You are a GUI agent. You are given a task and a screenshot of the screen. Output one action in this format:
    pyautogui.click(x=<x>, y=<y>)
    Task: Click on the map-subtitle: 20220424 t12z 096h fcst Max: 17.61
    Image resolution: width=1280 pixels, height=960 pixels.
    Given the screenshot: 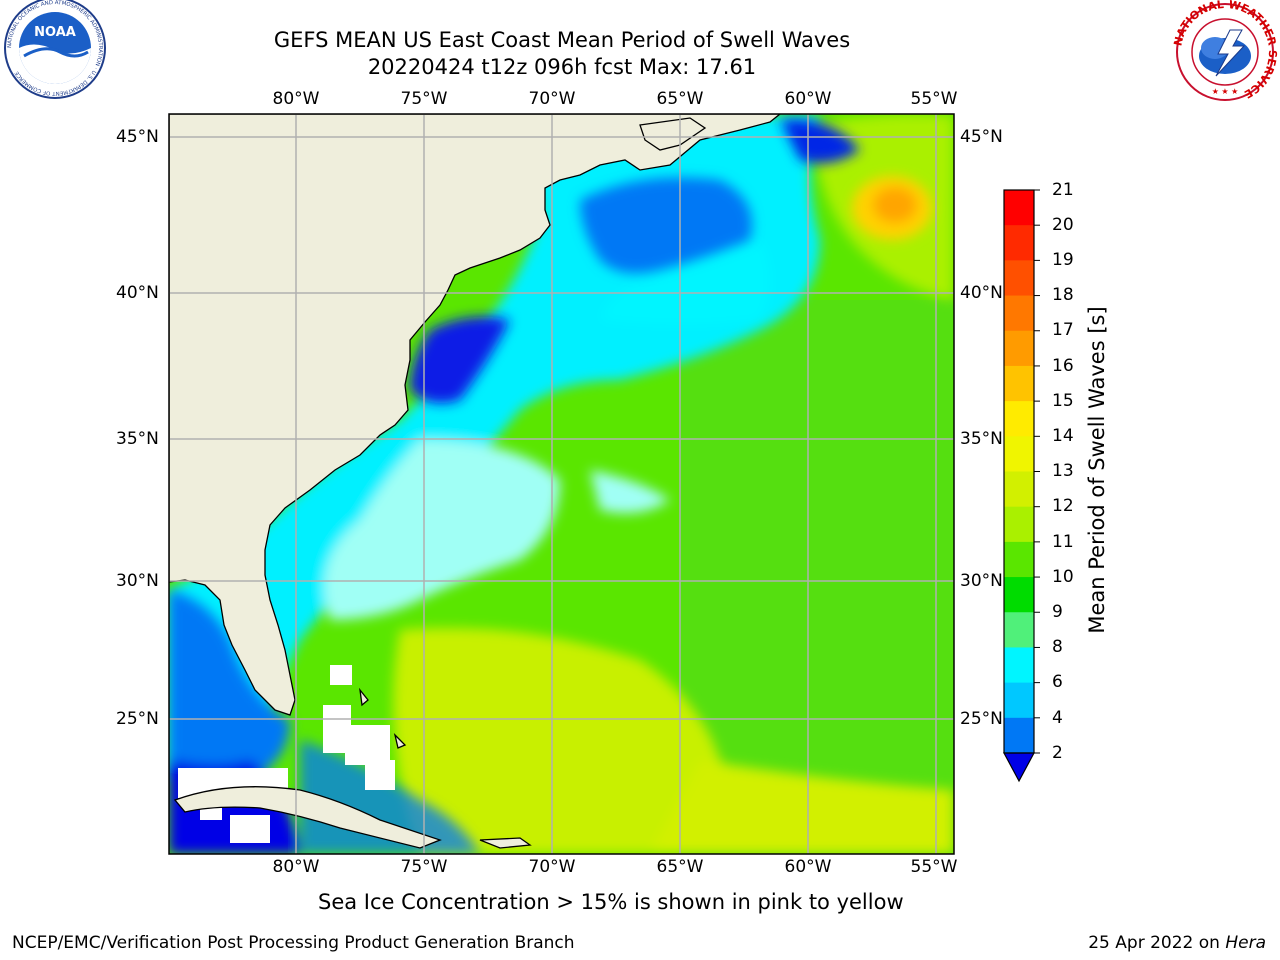 What is the action you would take?
    pyautogui.click(x=562, y=67)
    